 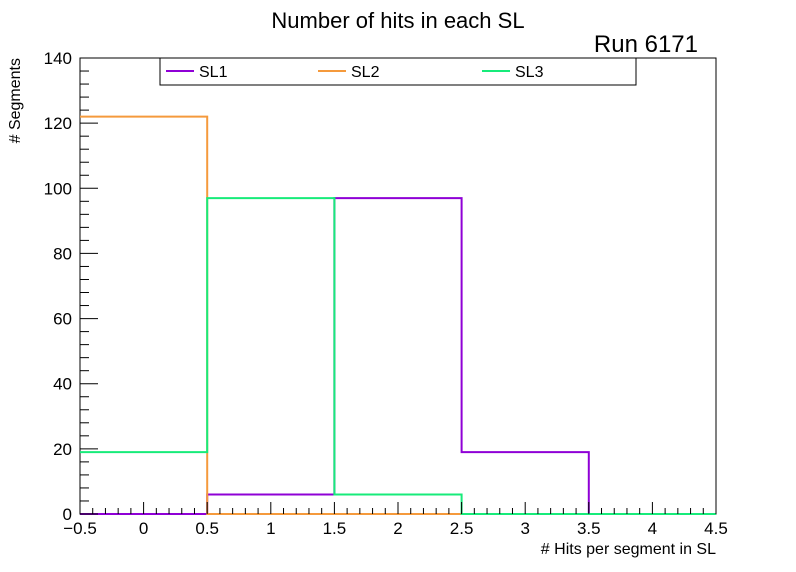 I want to click on x-tick-label: 3, so click(x=524, y=528).